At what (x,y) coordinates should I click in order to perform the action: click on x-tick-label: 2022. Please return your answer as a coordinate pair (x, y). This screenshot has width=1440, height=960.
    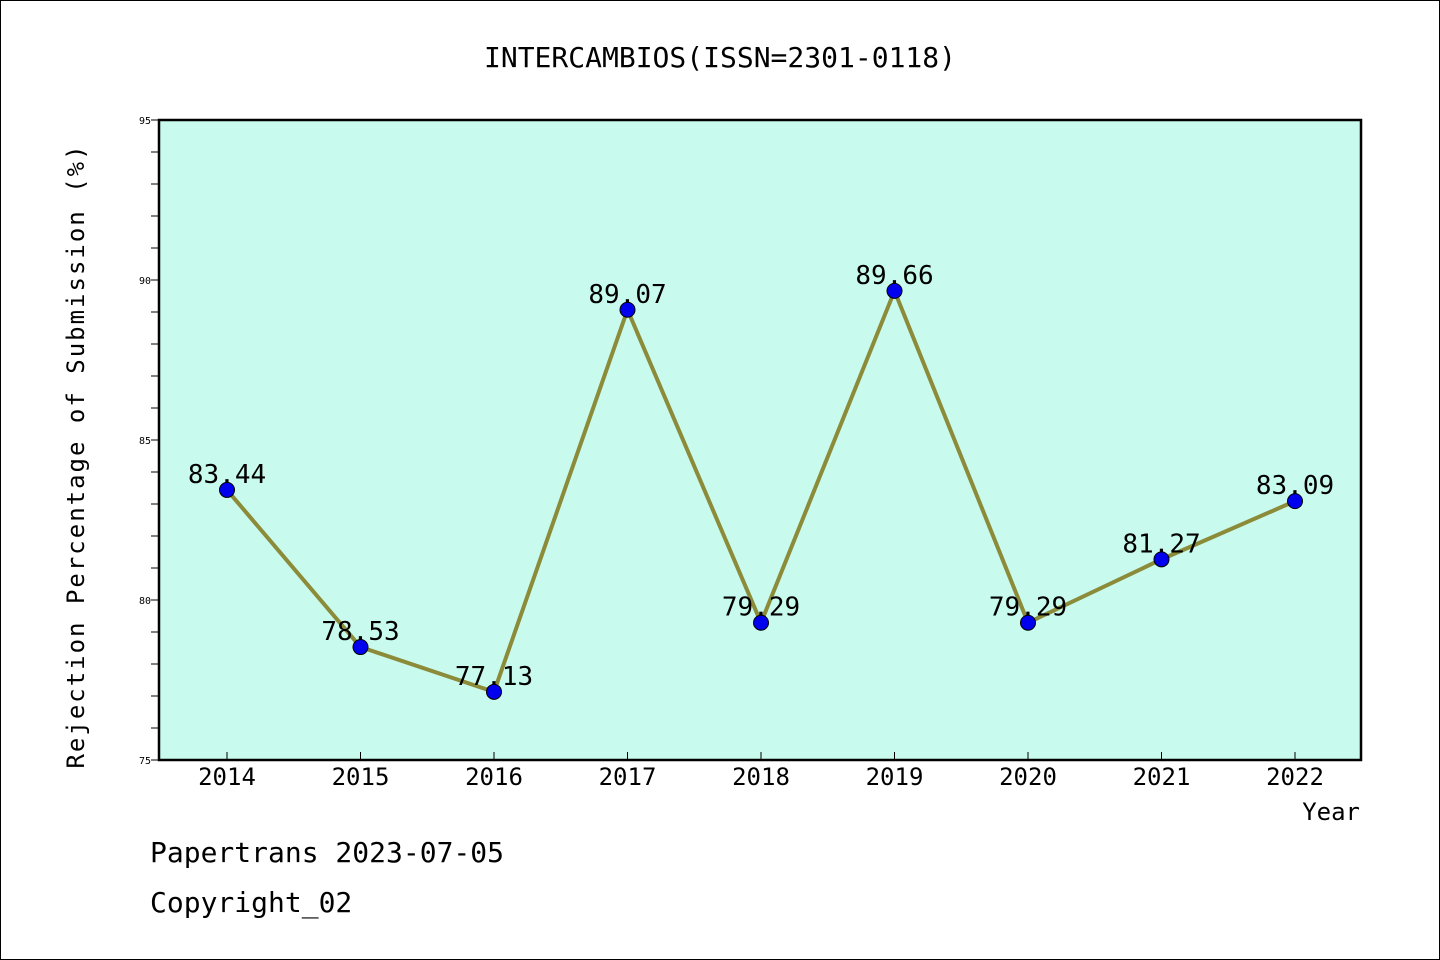
    Looking at the image, I should click on (1295, 777).